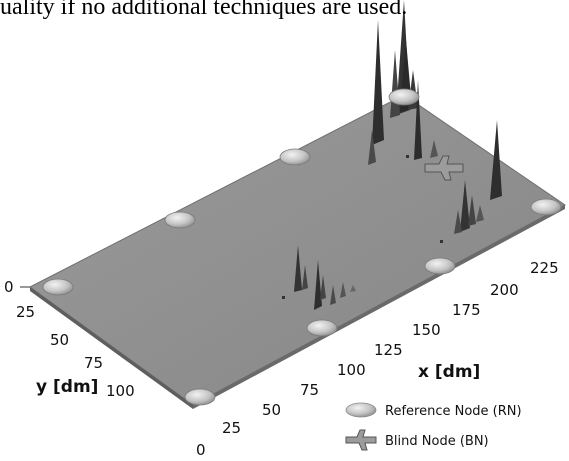 Image resolution: width=569 pixels, height=461 pixels. I want to click on x-tick-label: 175, so click(466, 310).